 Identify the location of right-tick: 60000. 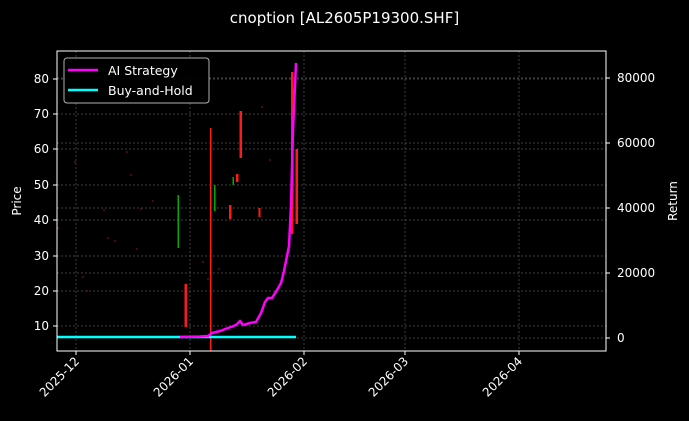
(636, 143).